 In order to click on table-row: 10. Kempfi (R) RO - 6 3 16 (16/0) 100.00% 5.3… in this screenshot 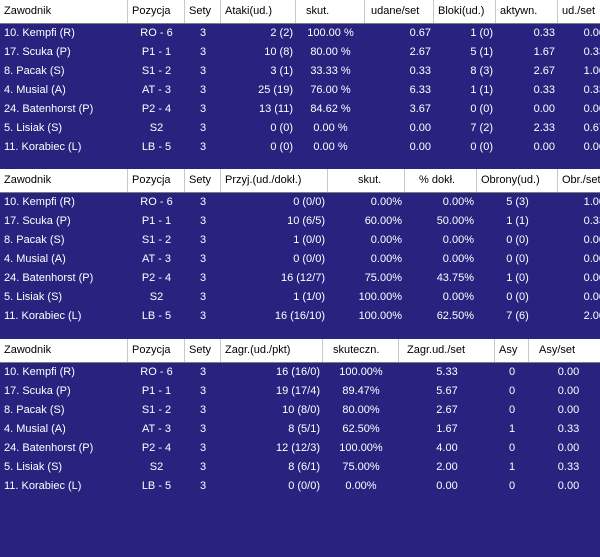, I will do `click(300, 372)`.